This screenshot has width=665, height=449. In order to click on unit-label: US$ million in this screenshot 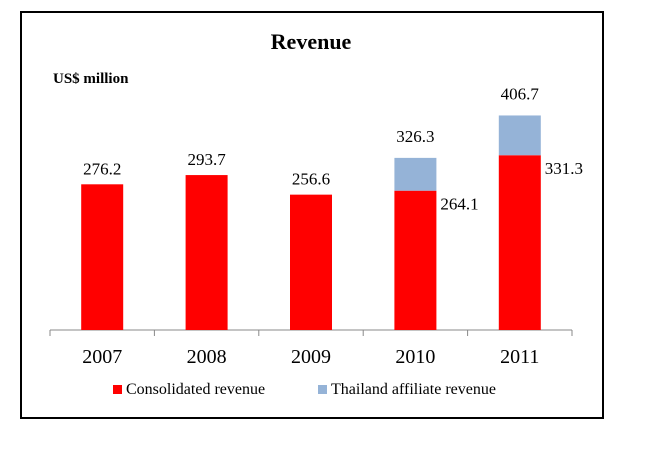, I will do `click(91, 79)`.